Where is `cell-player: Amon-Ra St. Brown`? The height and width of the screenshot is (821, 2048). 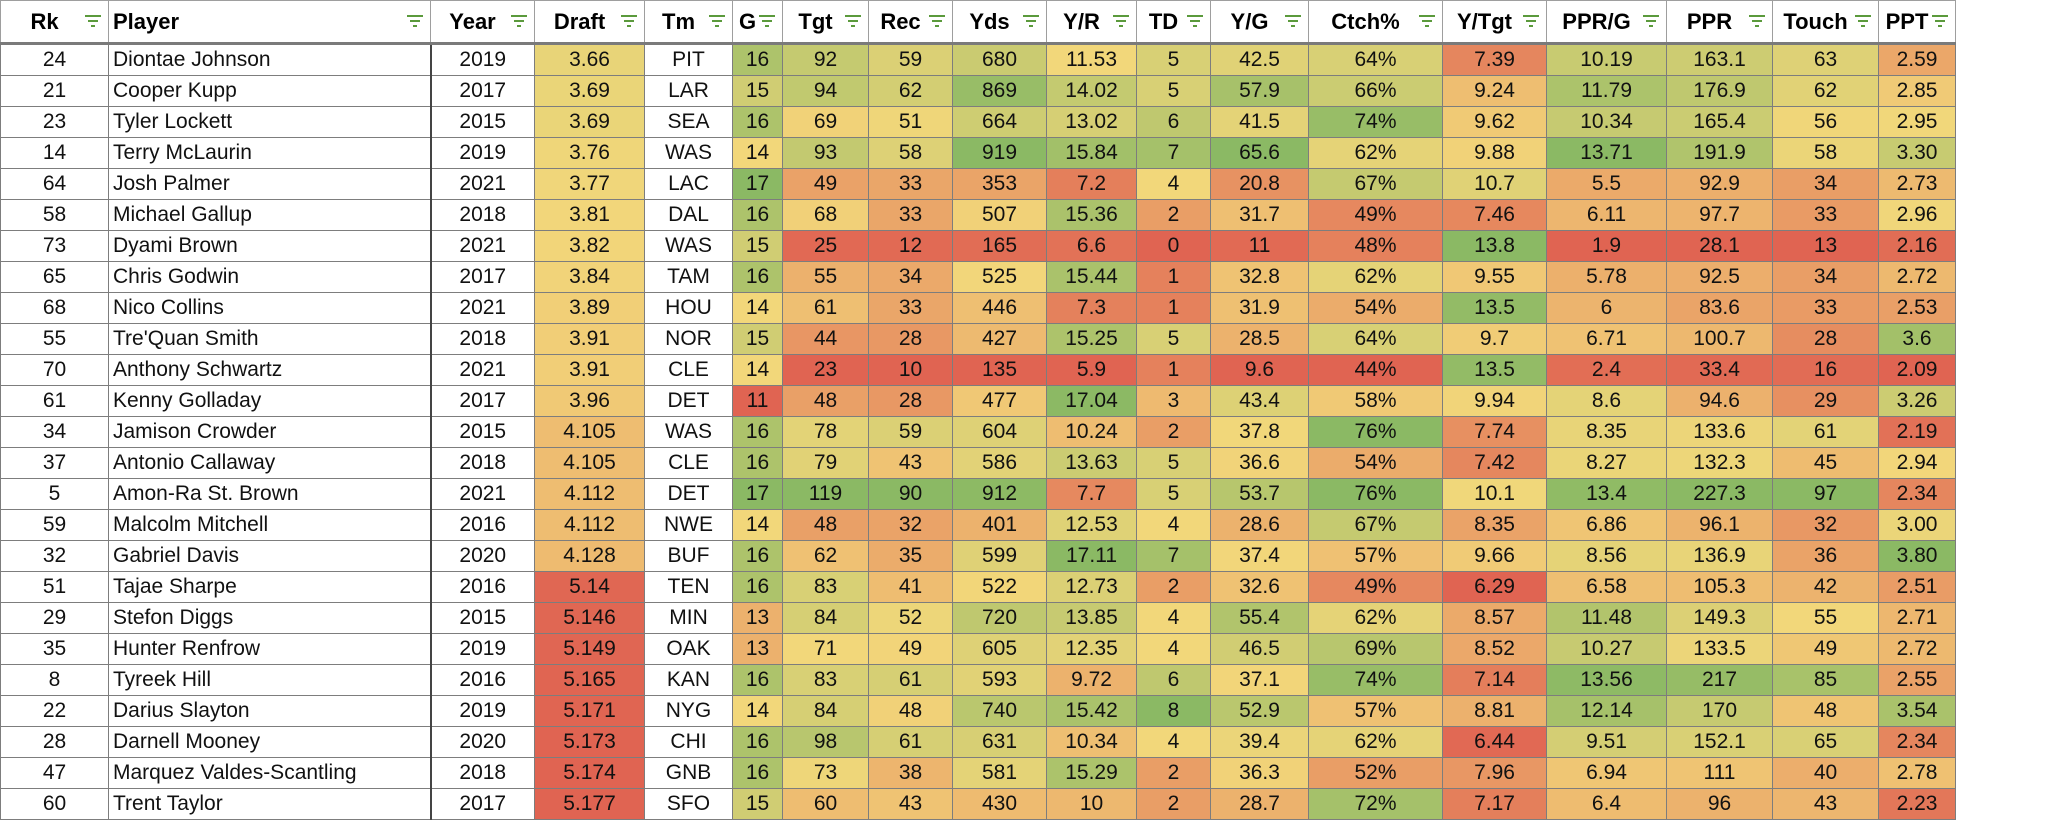
cell-player: Amon-Ra St. Brown is located at coordinates (270, 494).